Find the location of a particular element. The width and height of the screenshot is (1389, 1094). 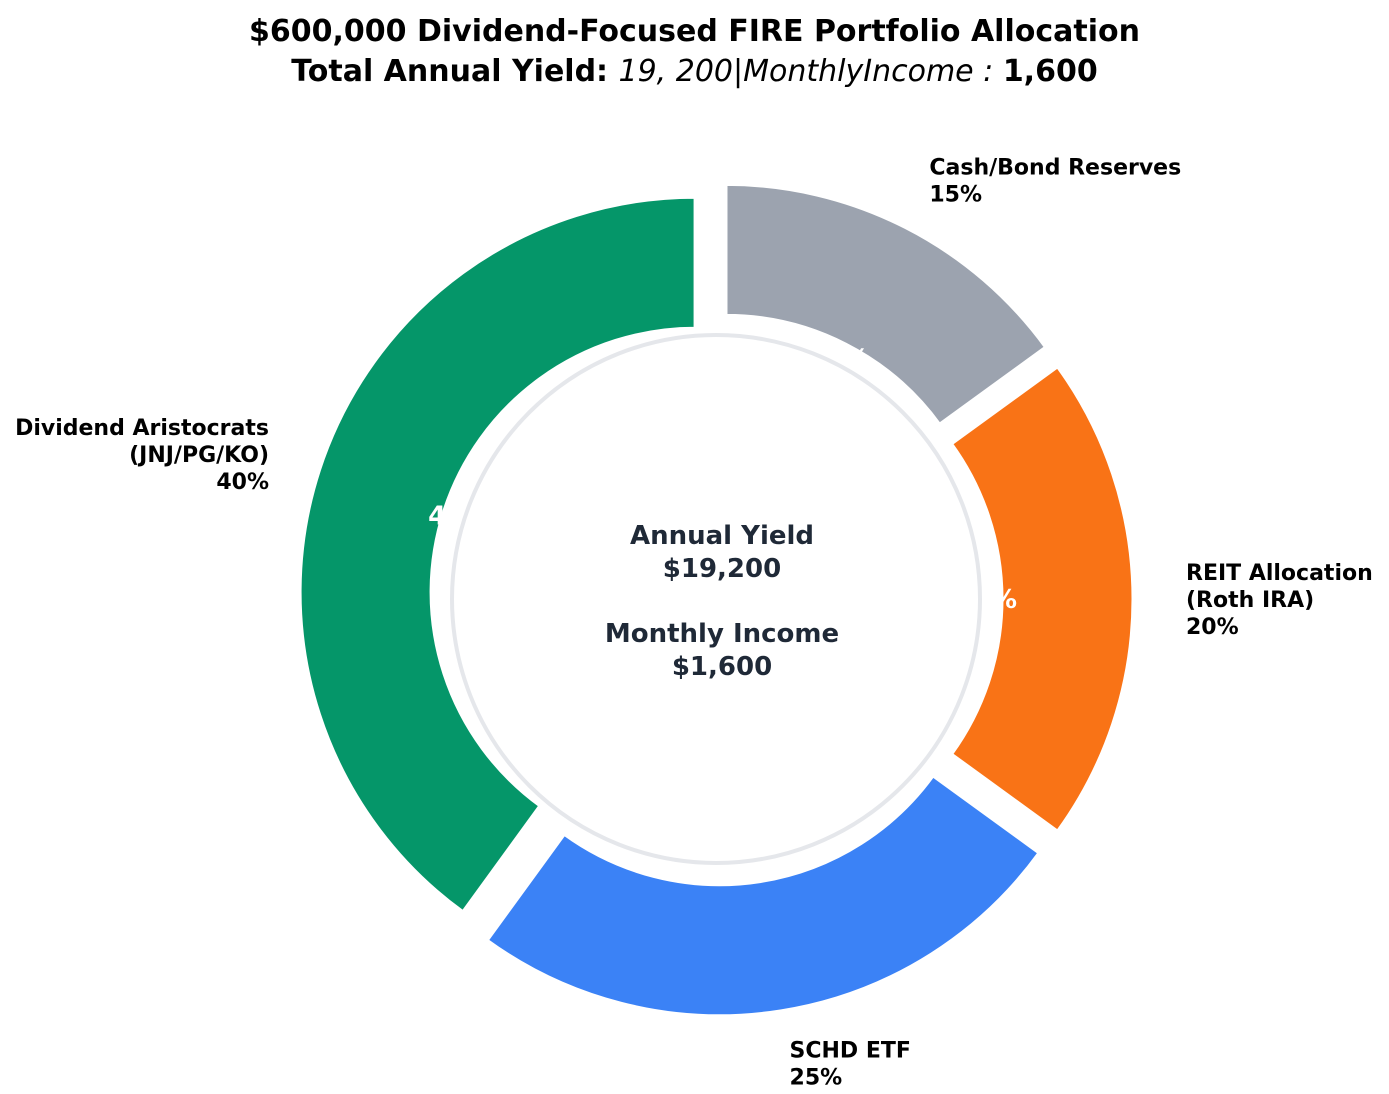

slice-label-cash-bond-reserves: Cash/Bond Reserves 15% is located at coordinates (1055, 182).